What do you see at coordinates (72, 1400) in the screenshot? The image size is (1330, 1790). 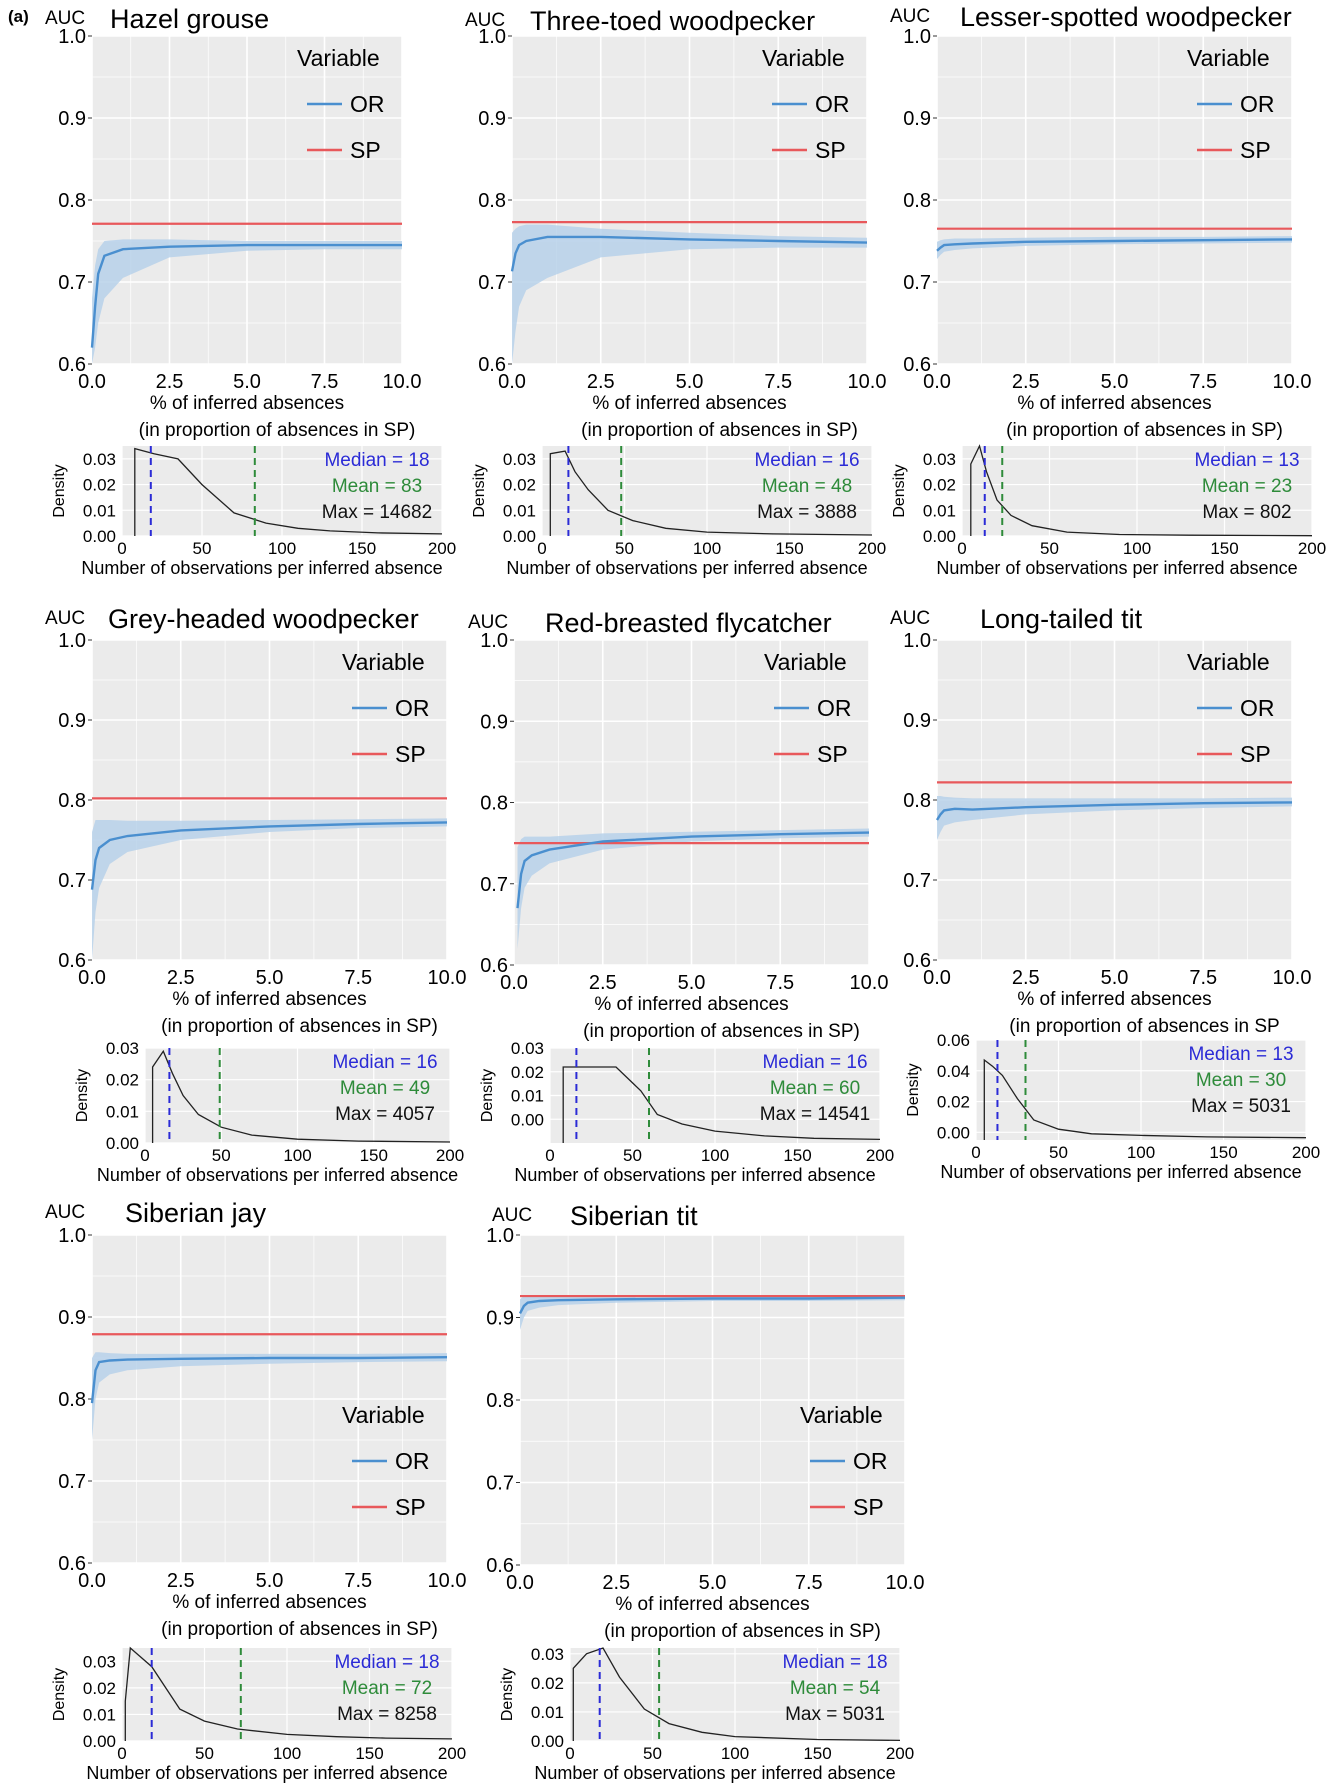 I see `y-tick-label: 0.8` at bounding box center [72, 1400].